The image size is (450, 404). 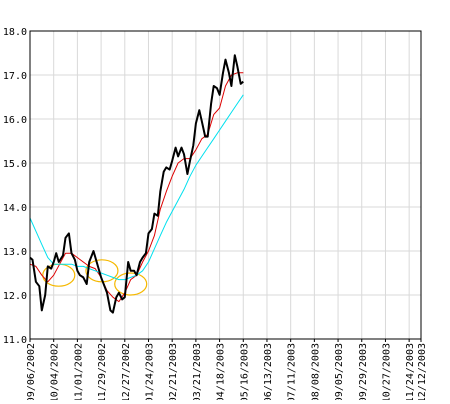 I want to click on x-tick-label: 11/29/2002, so click(x=102, y=371).